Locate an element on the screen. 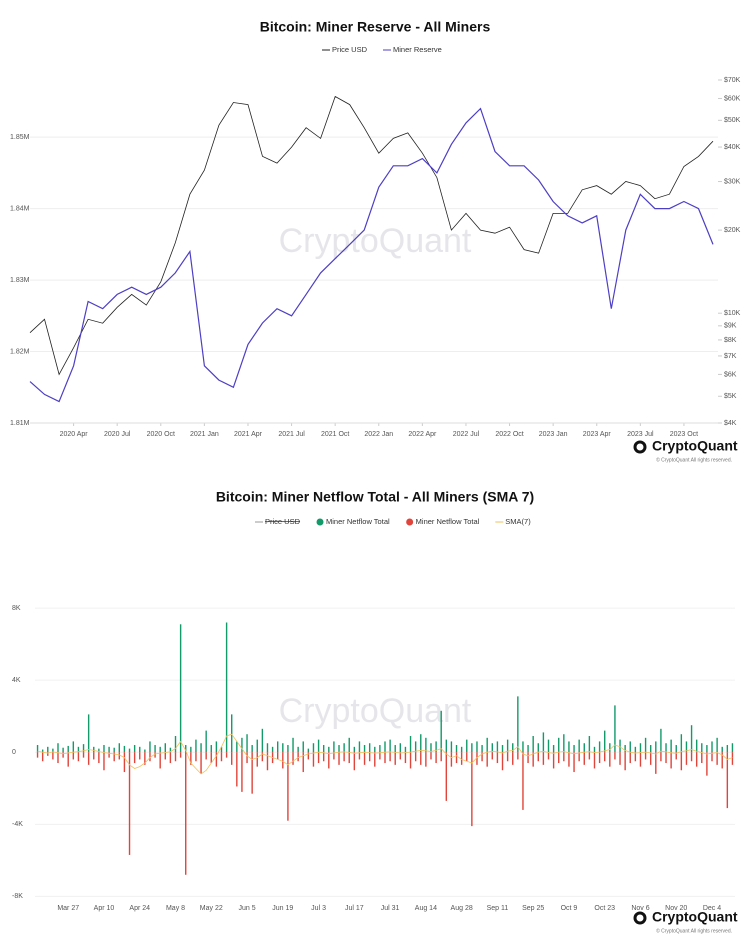 The width and height of the screenshot is (750, 944). x-tick-label: 2023 Jul is located at coordinates (640, 434).